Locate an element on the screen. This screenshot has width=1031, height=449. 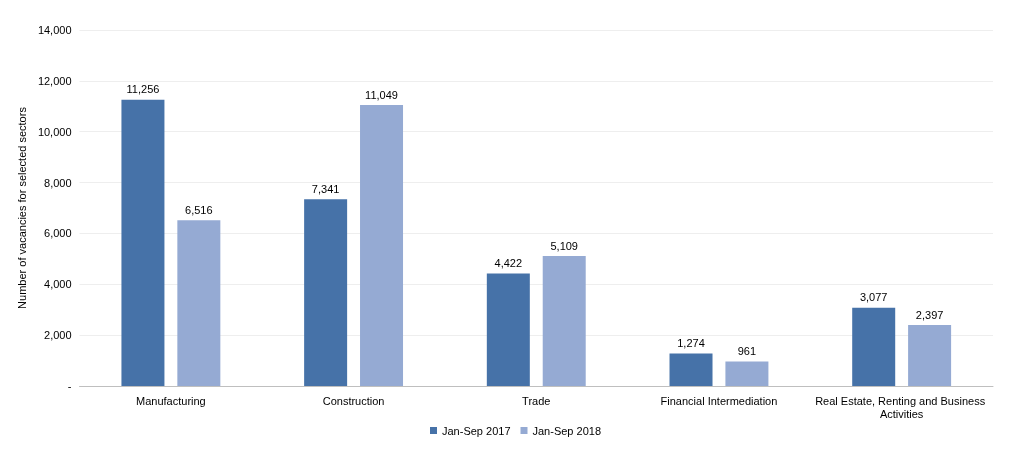
y-tick-label: 2,000 is located at coordinates (58, 335).